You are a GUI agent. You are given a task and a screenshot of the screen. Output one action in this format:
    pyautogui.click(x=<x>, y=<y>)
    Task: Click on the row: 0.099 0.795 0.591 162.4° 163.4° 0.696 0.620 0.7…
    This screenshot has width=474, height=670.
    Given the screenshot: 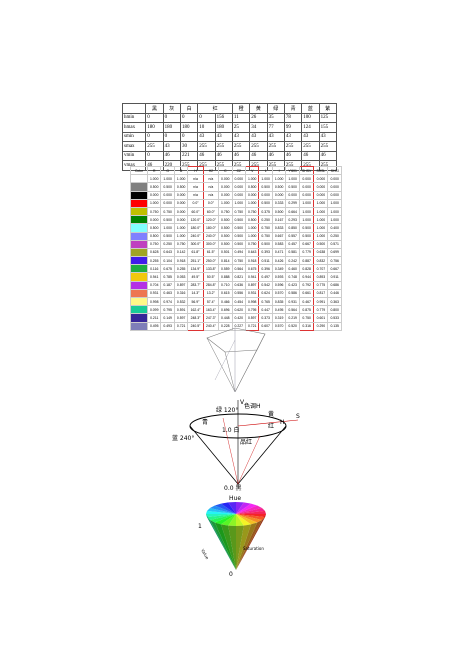 What is the action you would take?
    pyautogui.click(x=236, y=310)
    